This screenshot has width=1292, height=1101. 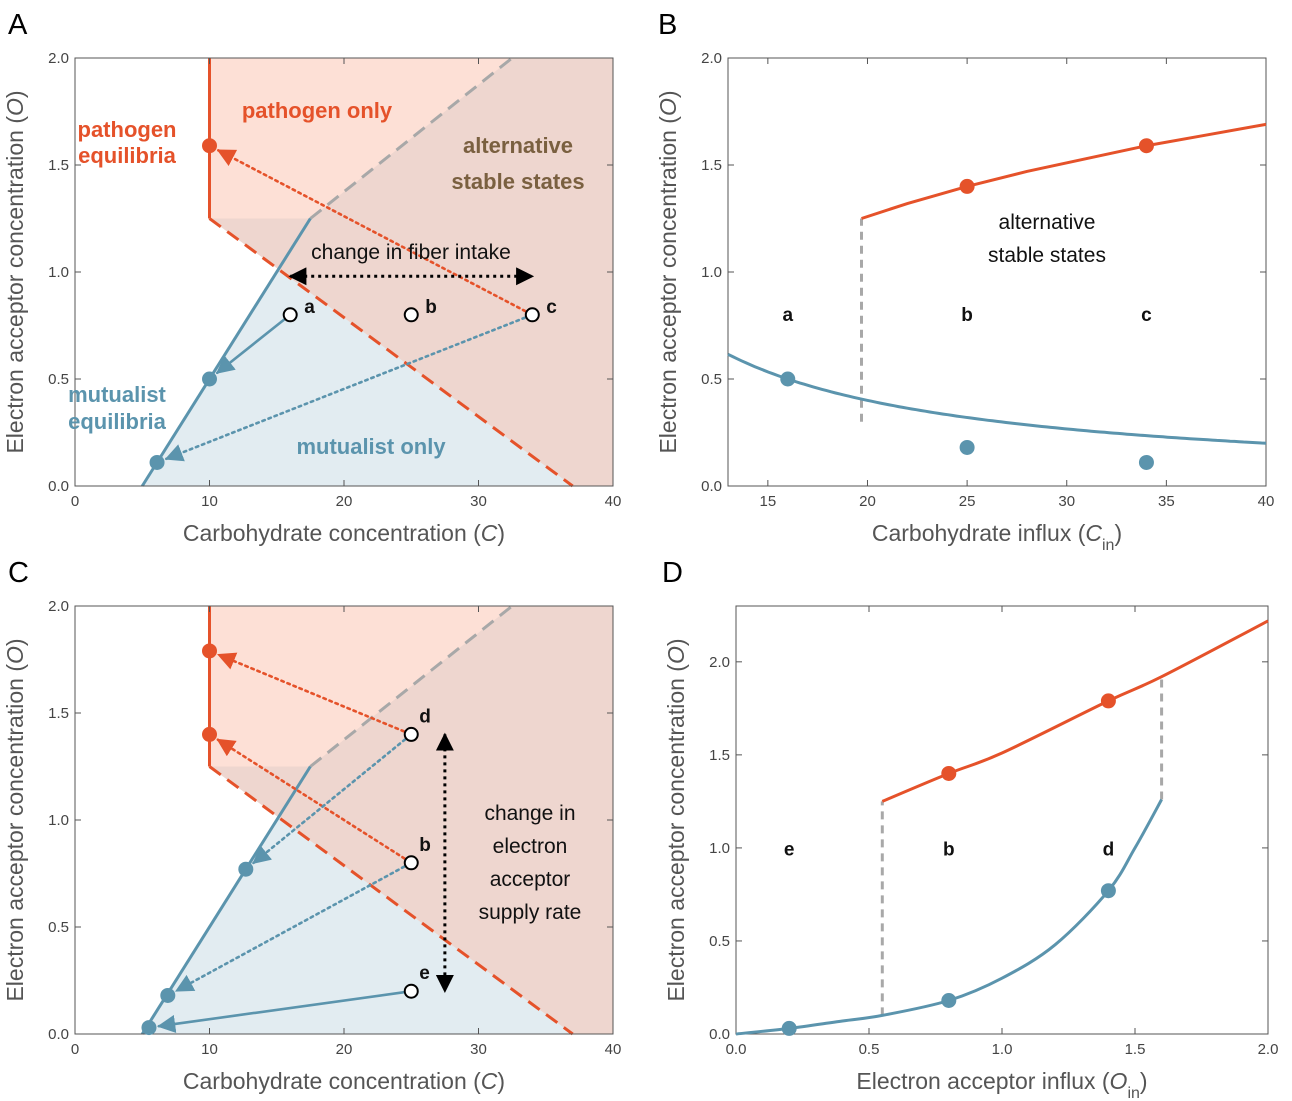 I want to click on pathogen-equilibrium-point, so click(x=209, y=651).